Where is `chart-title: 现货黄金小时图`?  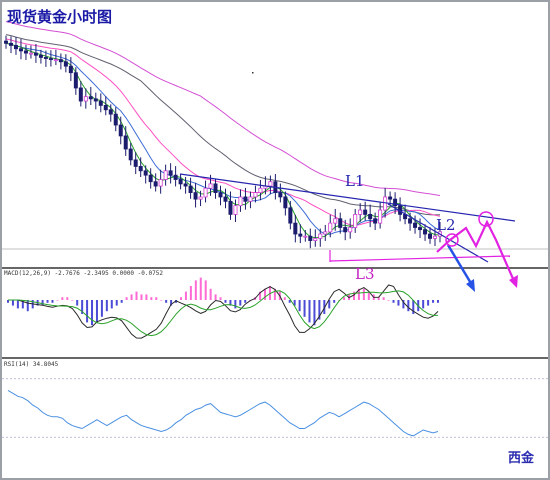
chart-title: 现货黄金小时图 is located at coordinates (60, 17).